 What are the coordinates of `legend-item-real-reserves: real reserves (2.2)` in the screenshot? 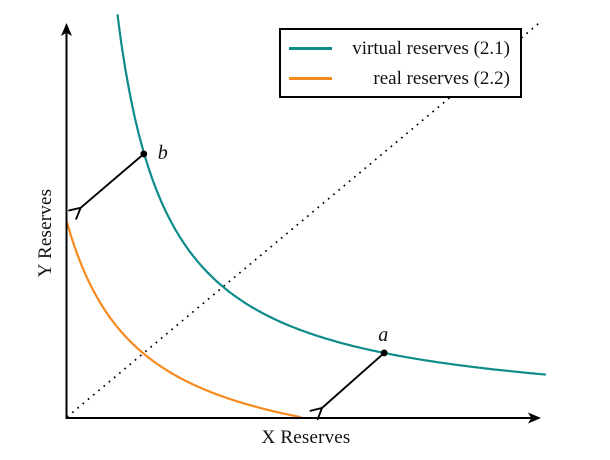 It's located at (400, 78).